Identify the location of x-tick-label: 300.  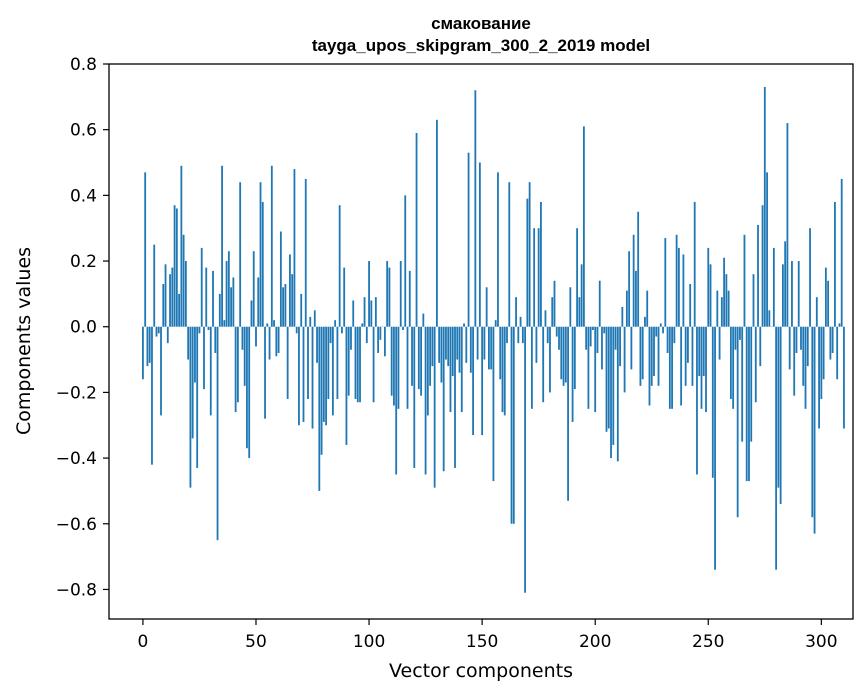
(821, 642).